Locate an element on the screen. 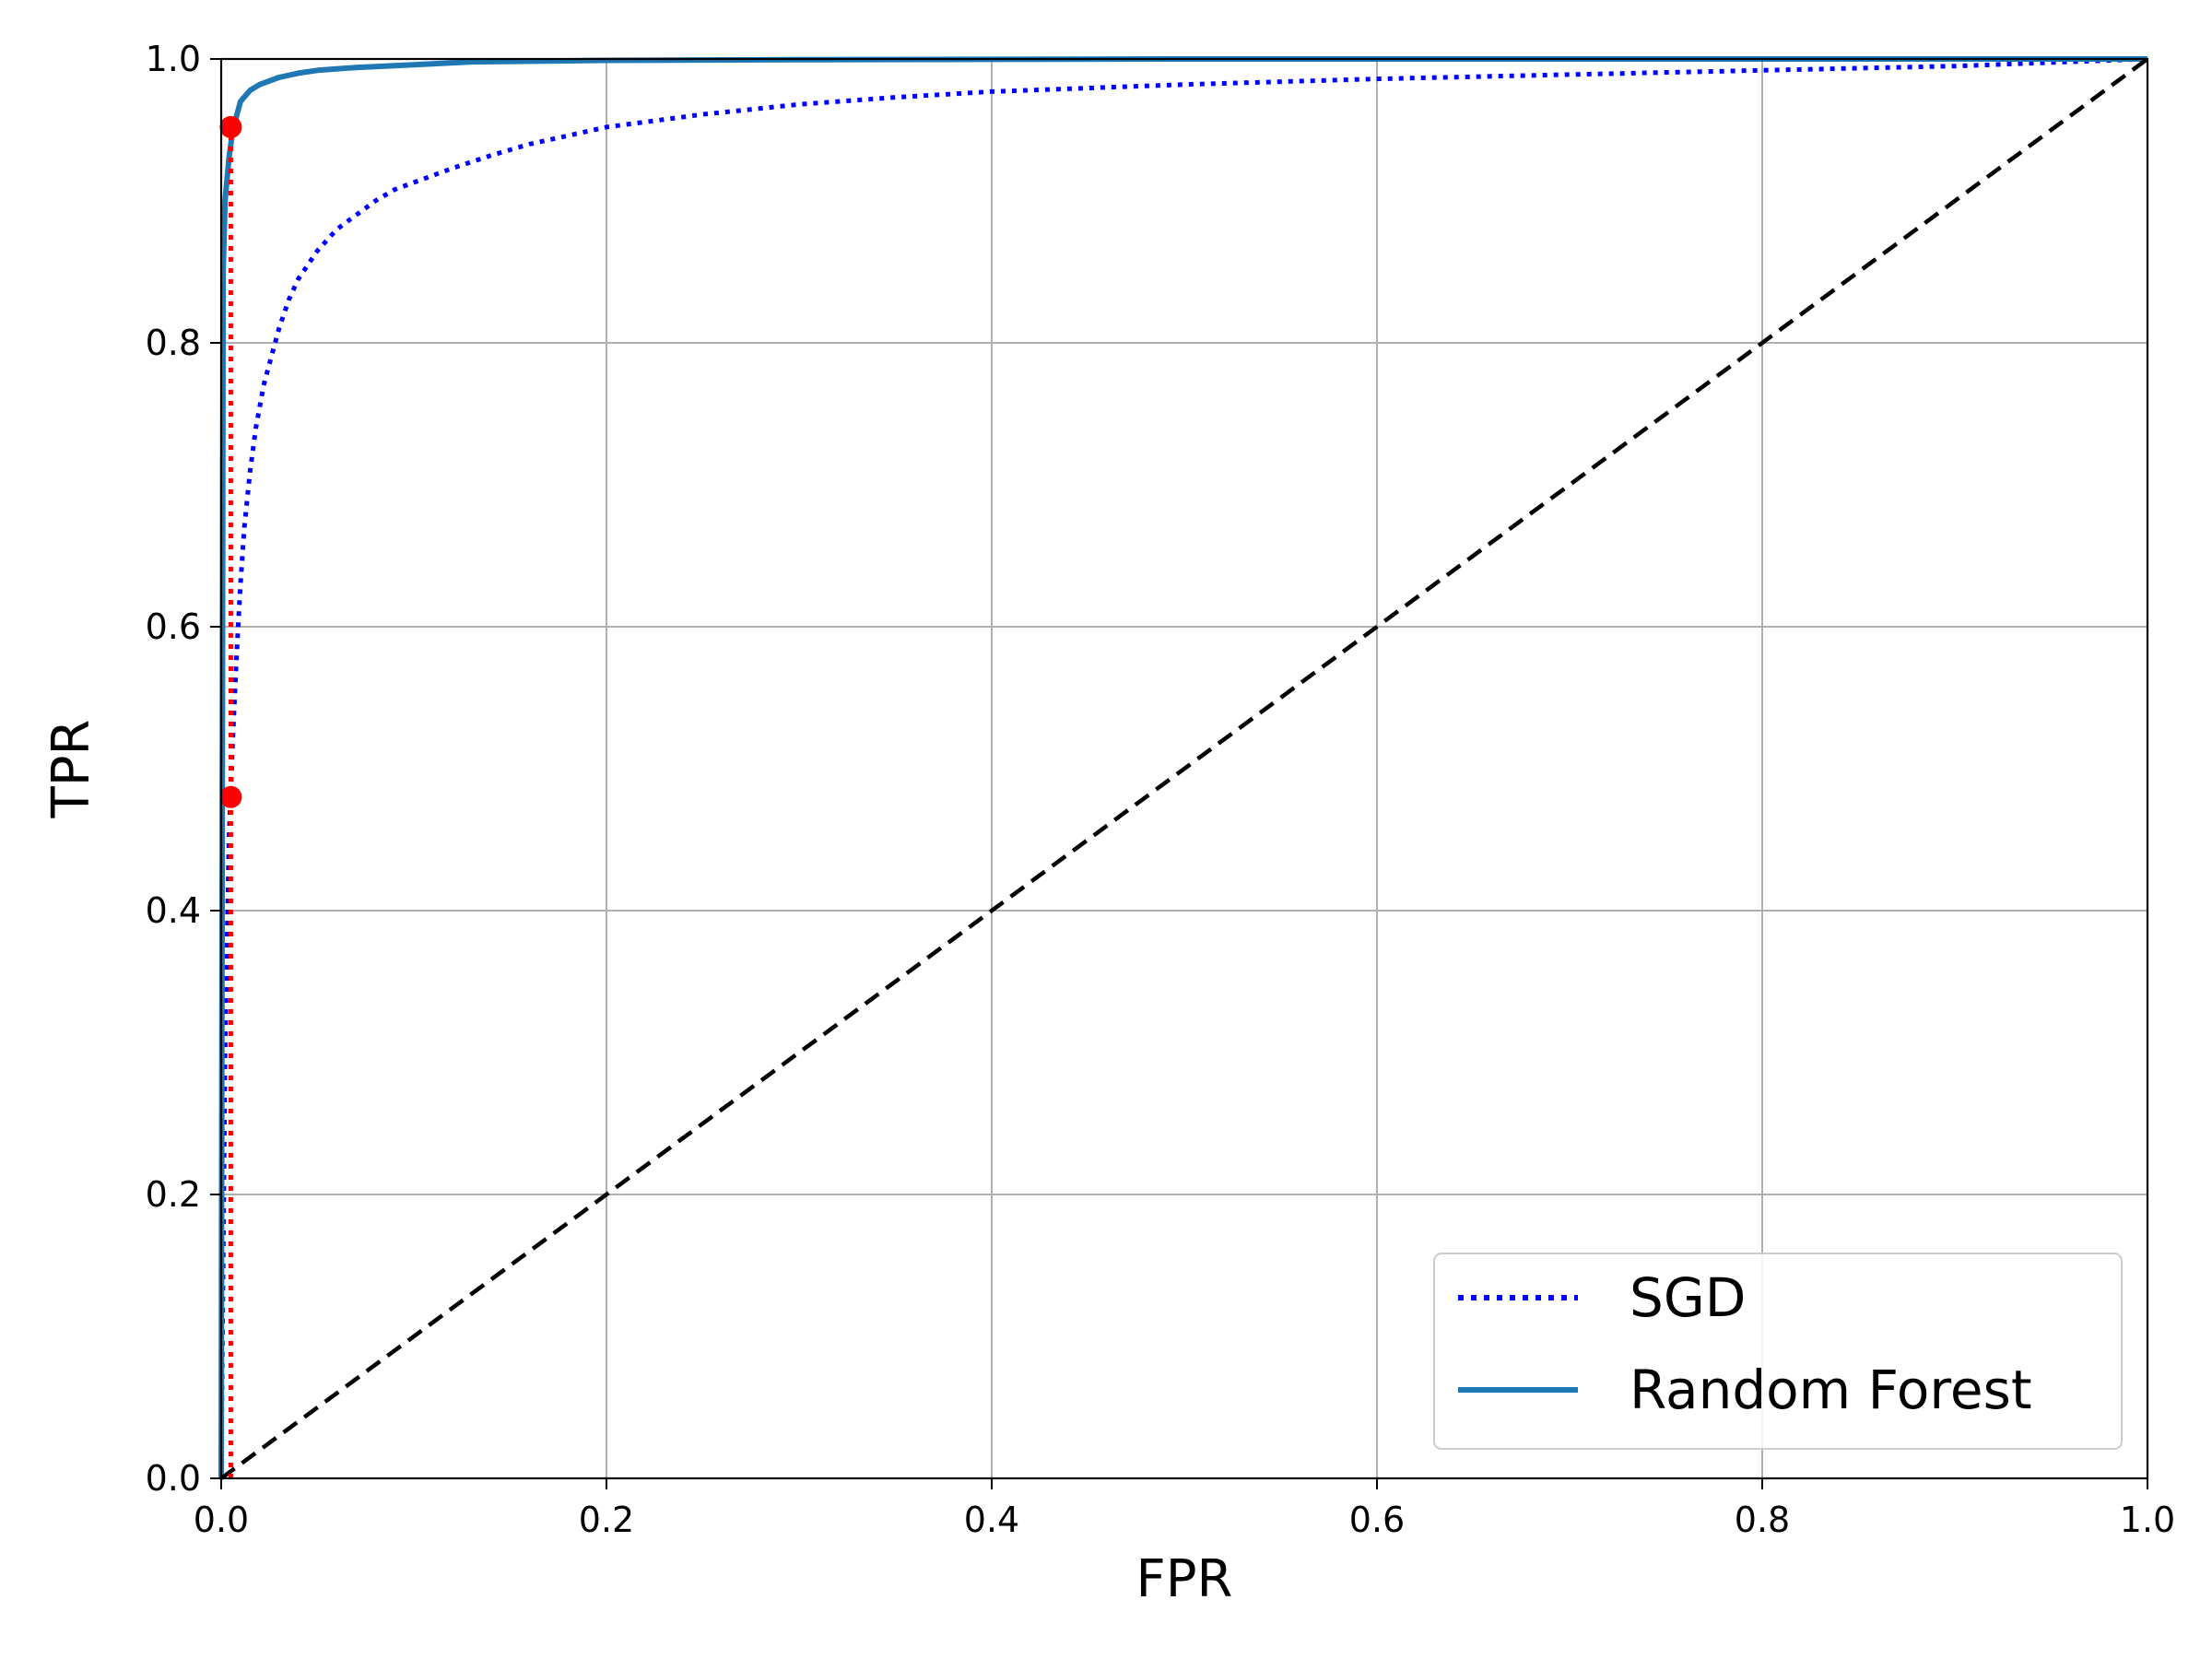 This screenshot has height=1659, width=2212. x-tick-label: 0.4 is located at coordinates (991, 1520).